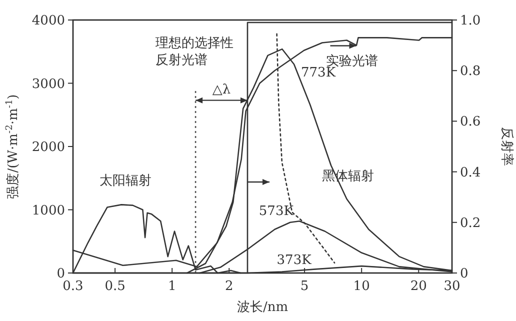 The height and width of the screenshot is (321, 516). What do you see at coordinates (470, 172) in the screenshot?
I see `y2-tick-label: 0.4` at bounding box center [470, 172].